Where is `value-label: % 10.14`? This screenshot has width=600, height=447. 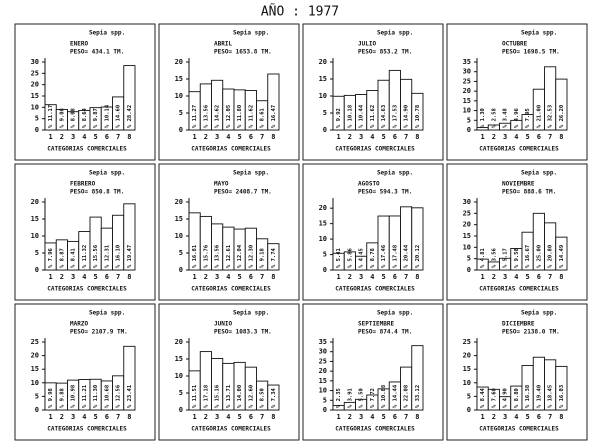 value-label: % 10.14 is located at coordinates (107, 116).